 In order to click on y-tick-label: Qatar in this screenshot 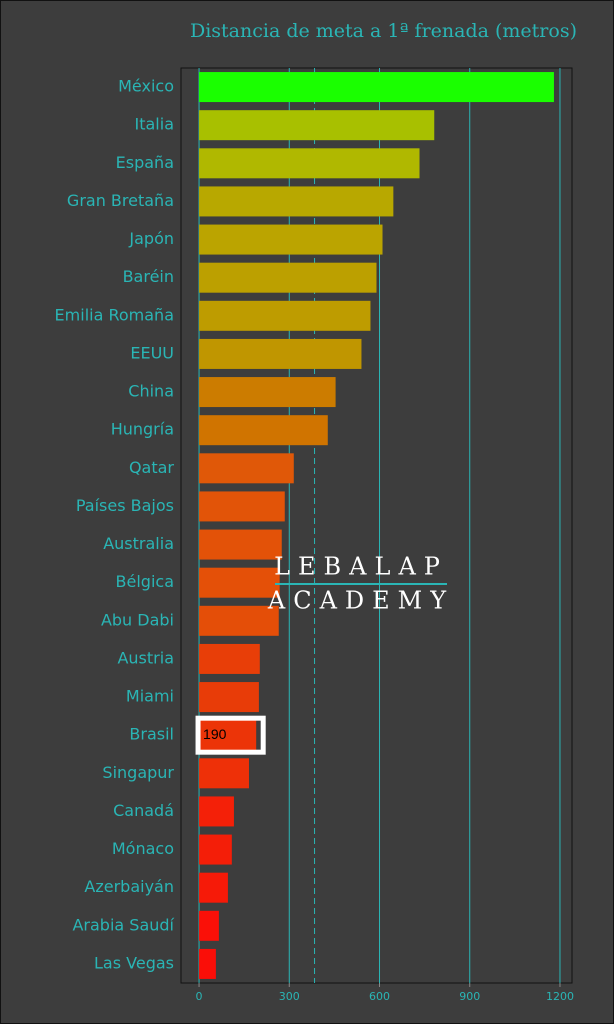, I will do `click(151, 467)`.